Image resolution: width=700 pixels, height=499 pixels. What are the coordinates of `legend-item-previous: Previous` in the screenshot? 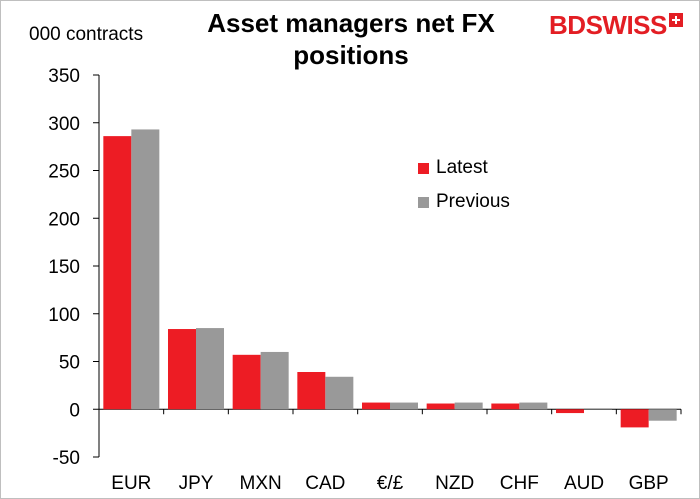 It's located at (464, 202).